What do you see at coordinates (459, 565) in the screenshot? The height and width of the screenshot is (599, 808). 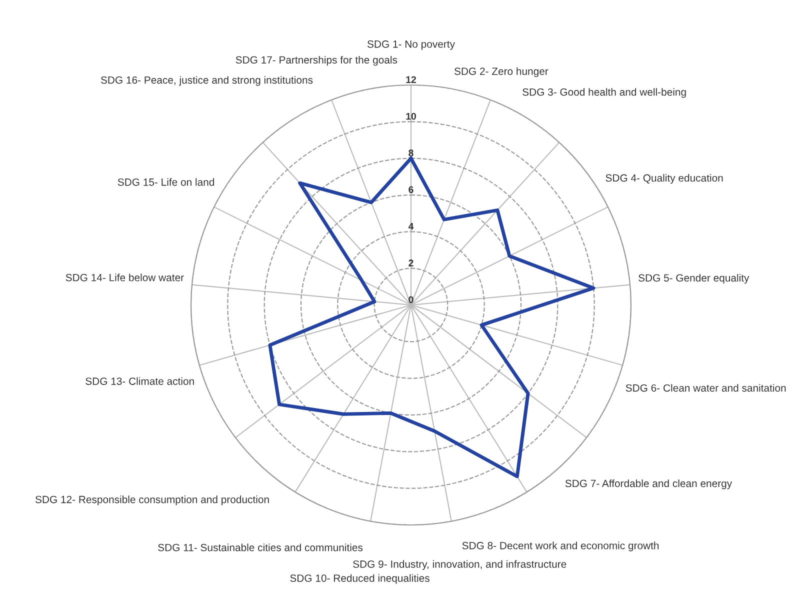 I see `spoke-label: SDG 9- Industry, innovation, and infrastructure` at bounding box center [459, 565].